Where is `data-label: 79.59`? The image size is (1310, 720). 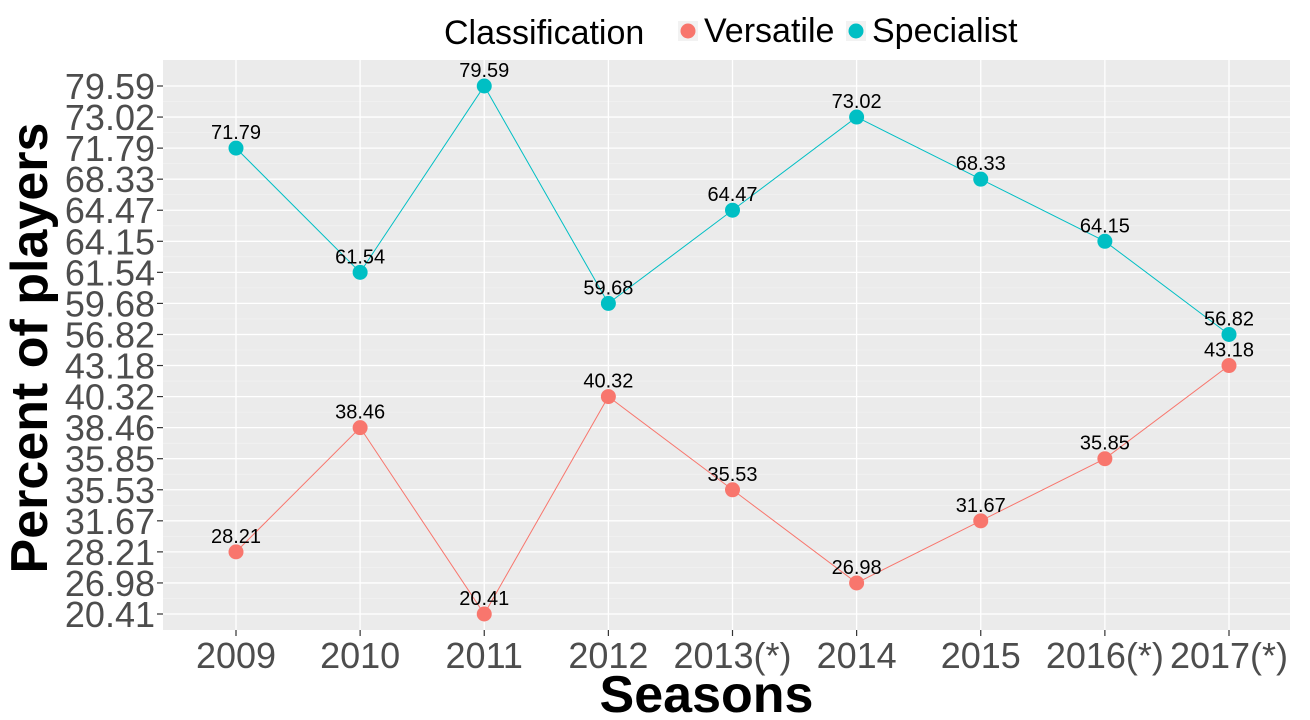 data-label: 79.59 is located at coordinates (484, 71).